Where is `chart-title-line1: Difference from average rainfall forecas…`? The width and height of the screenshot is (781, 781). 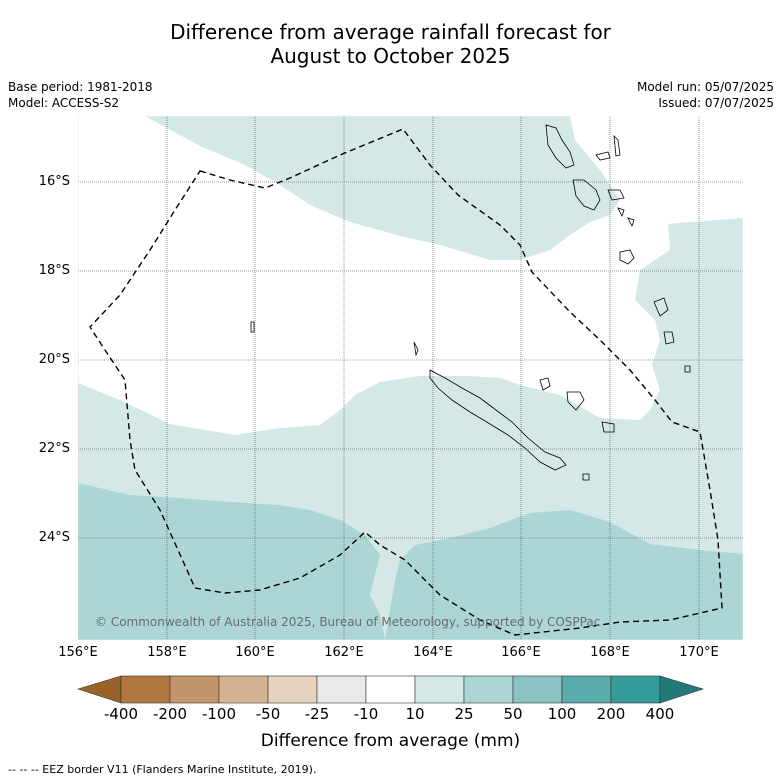 chart-title-line1: Difference from average rainfall forecas… is located at coordinates (390, 32).